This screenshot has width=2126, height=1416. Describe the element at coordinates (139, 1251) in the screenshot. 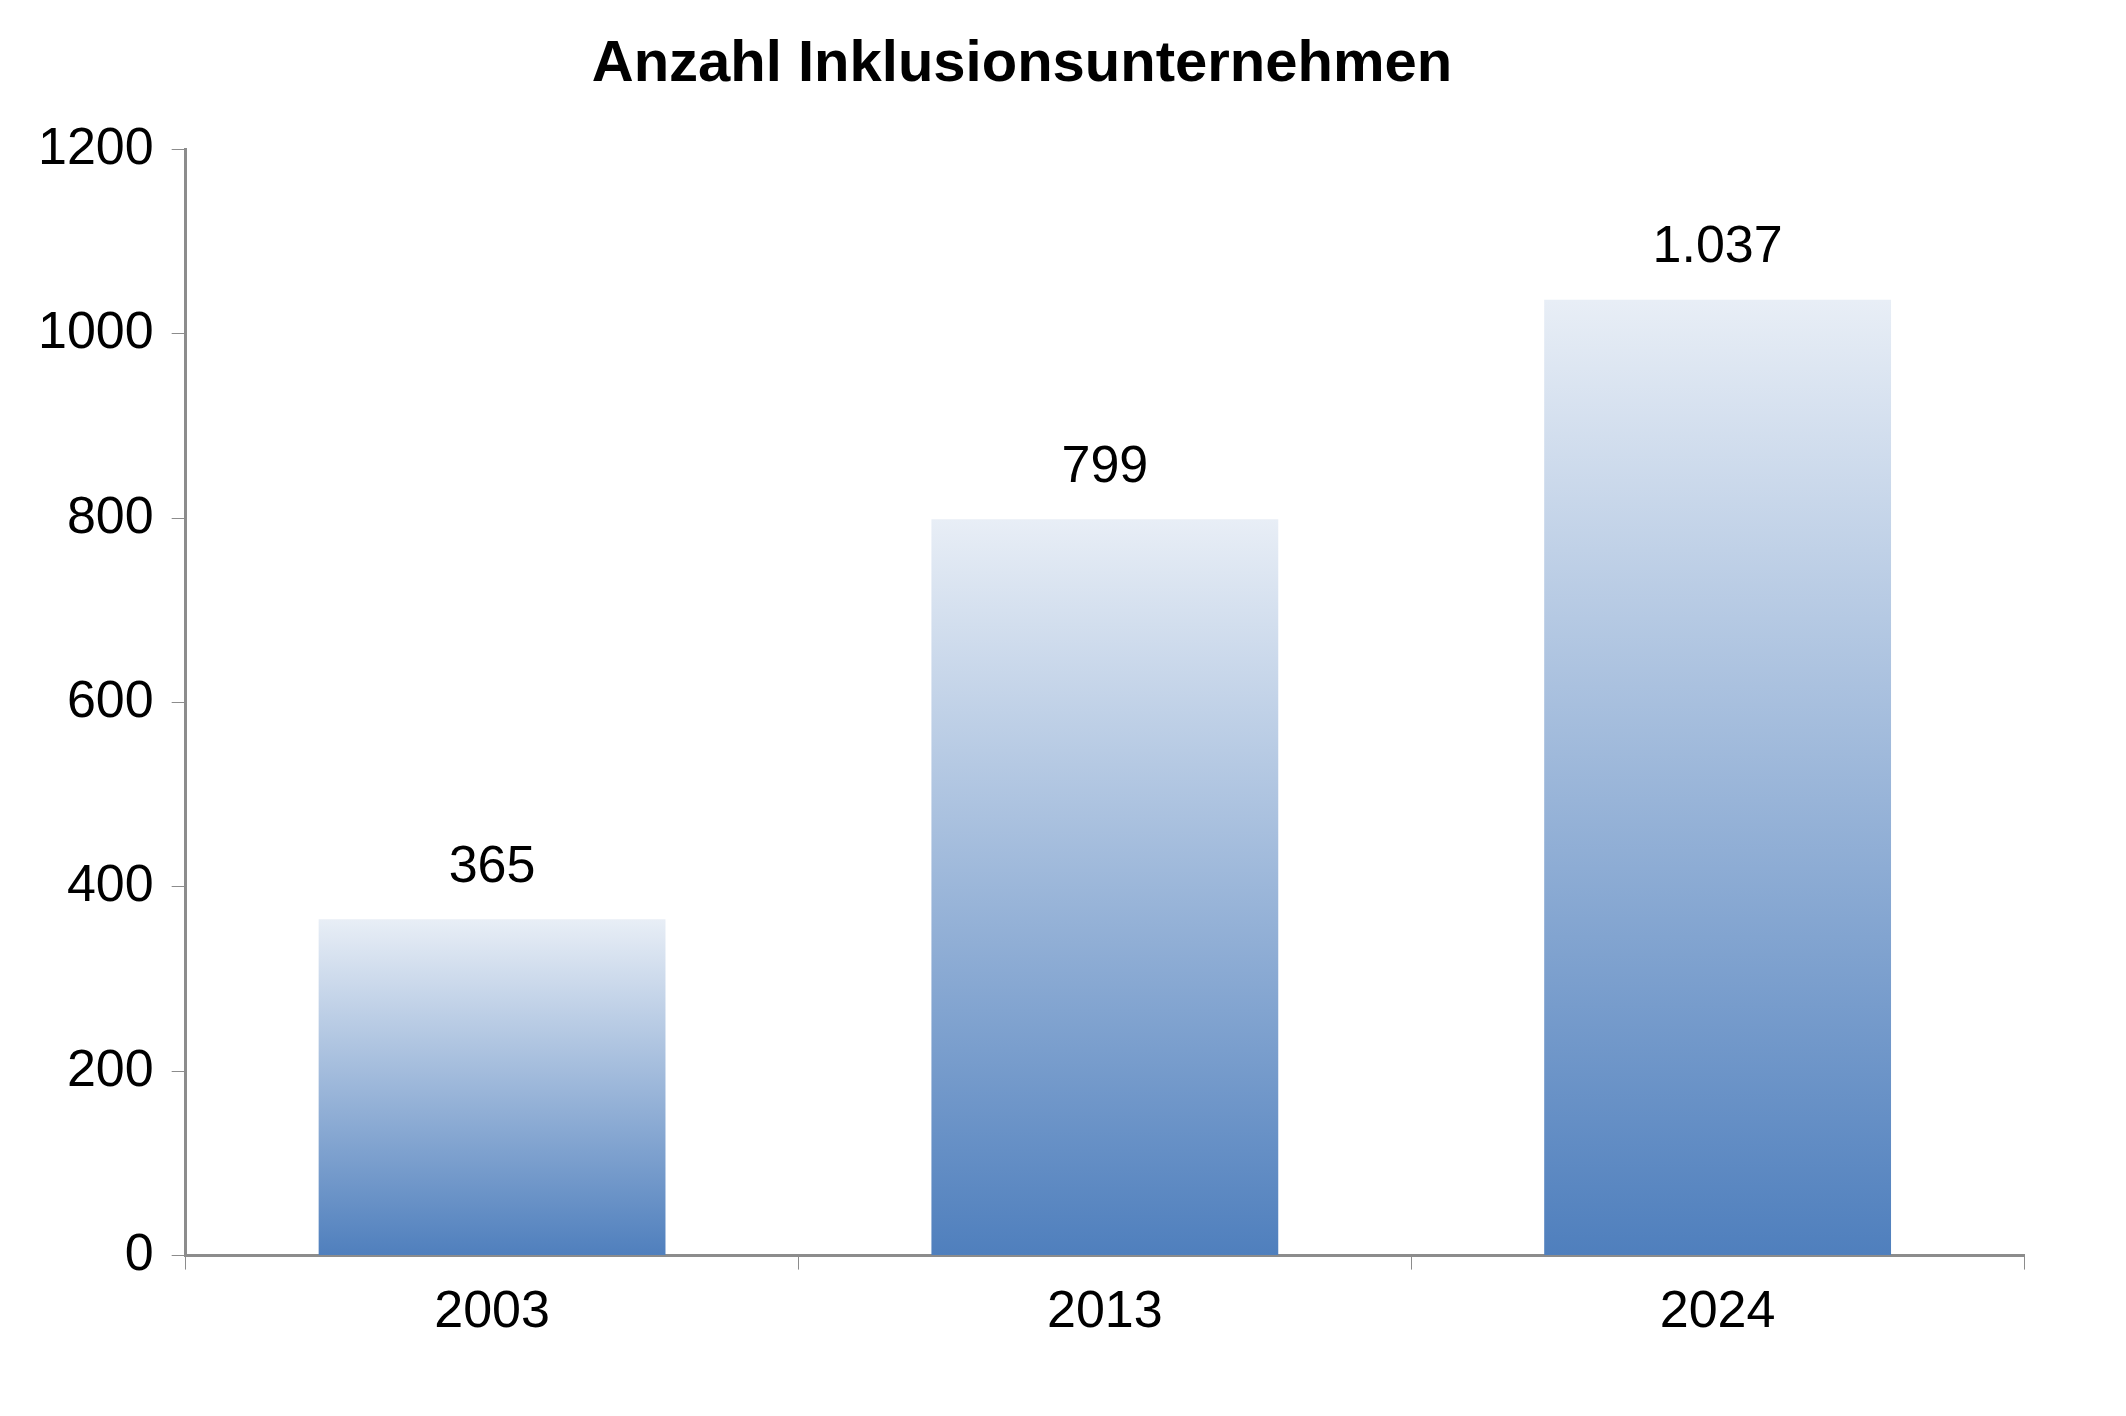

I see `y-tick-label: 0` at that location.